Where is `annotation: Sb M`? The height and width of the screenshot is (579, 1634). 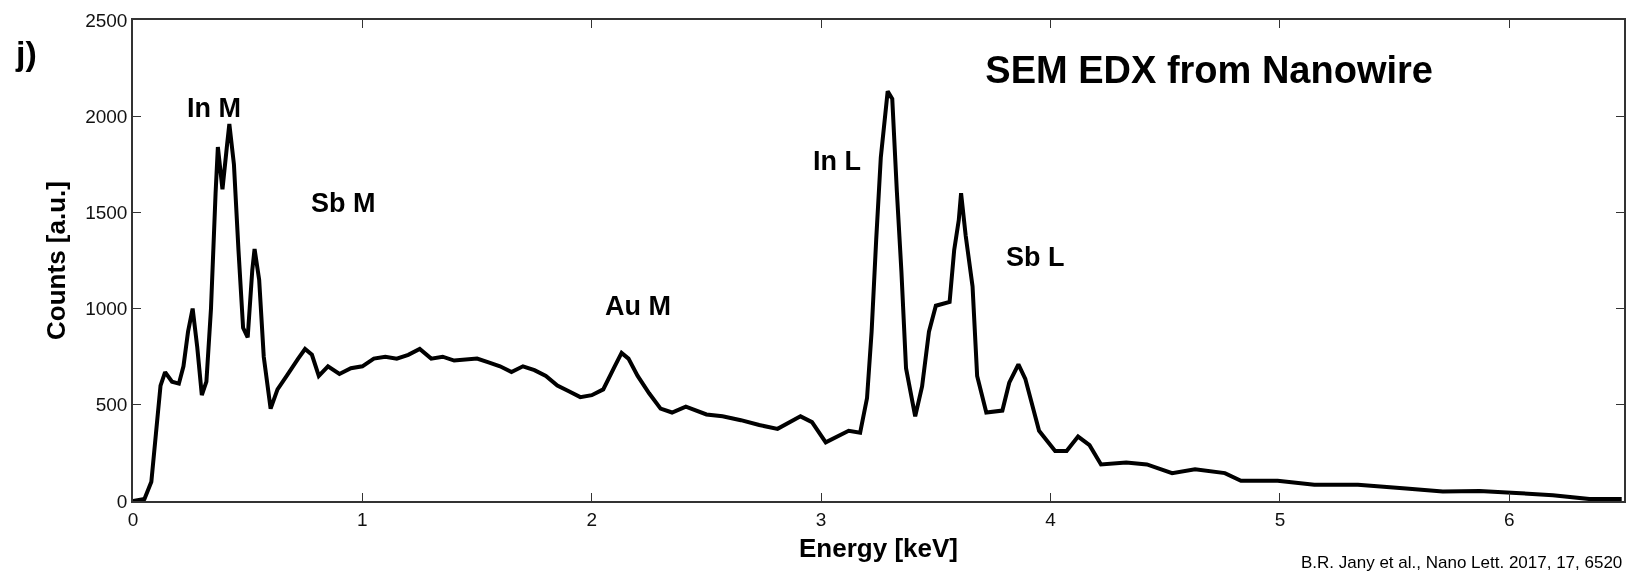
annotation: Sb M is located at coordinates (343, 203).